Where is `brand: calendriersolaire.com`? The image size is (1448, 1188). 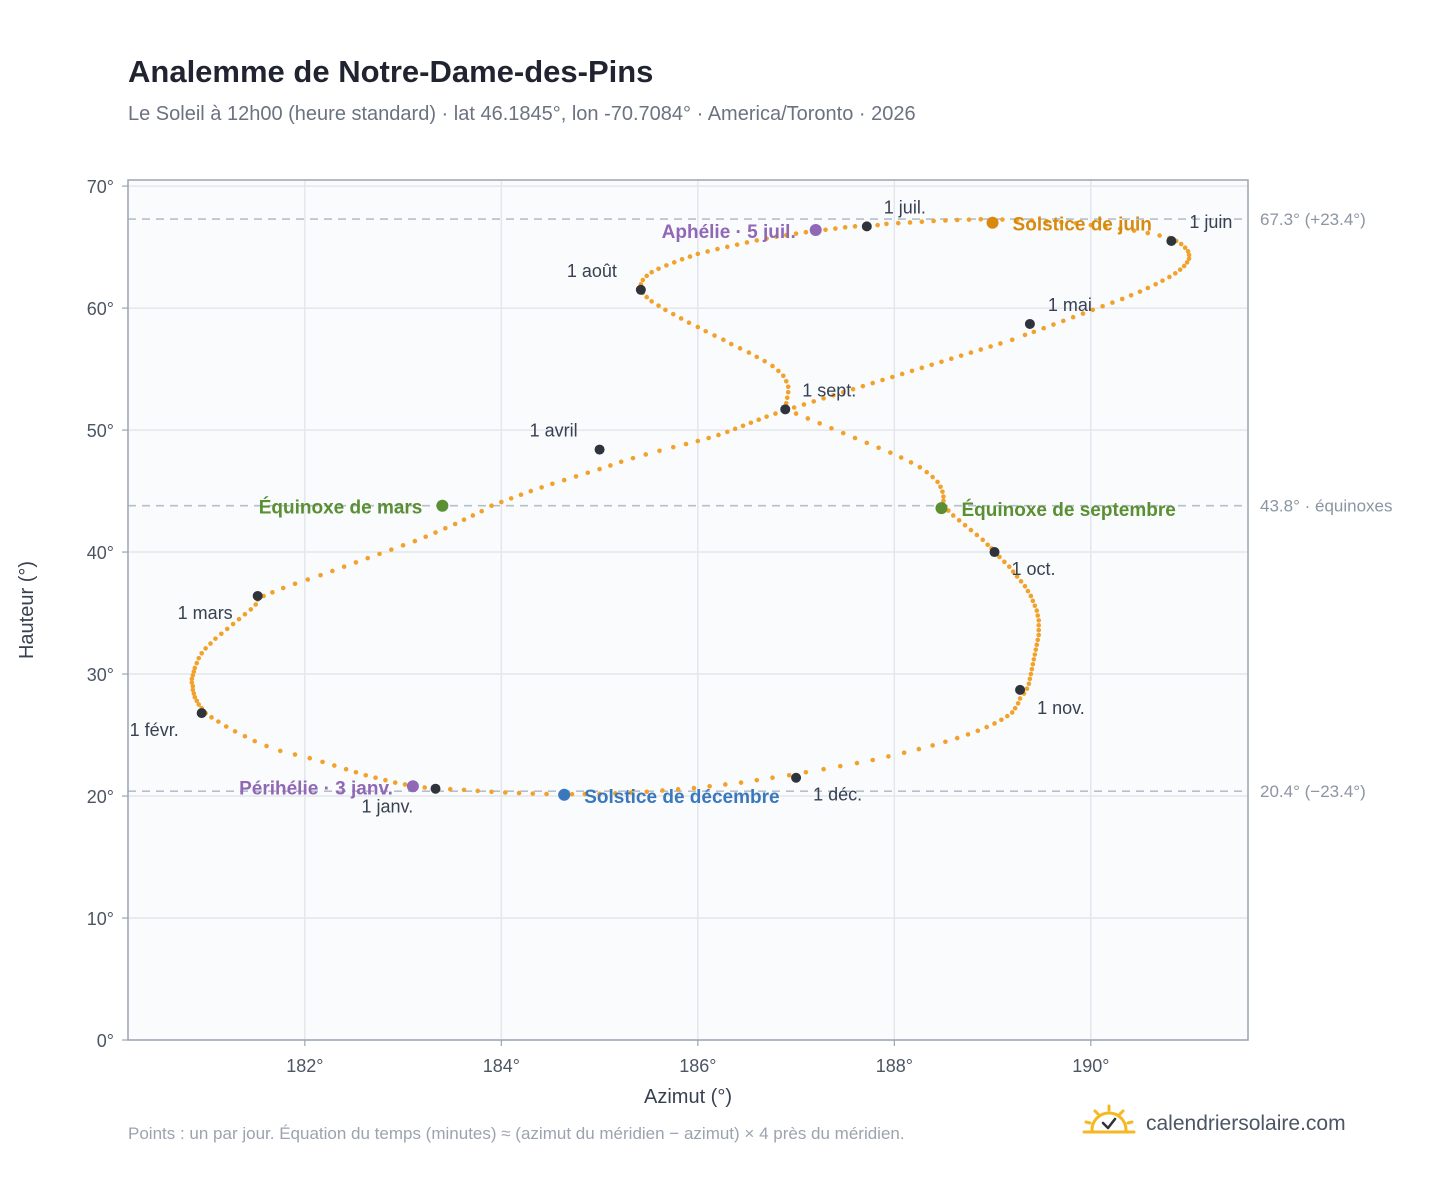 brand: calendriersolaire.com is located at coordinates (1214, 1123).